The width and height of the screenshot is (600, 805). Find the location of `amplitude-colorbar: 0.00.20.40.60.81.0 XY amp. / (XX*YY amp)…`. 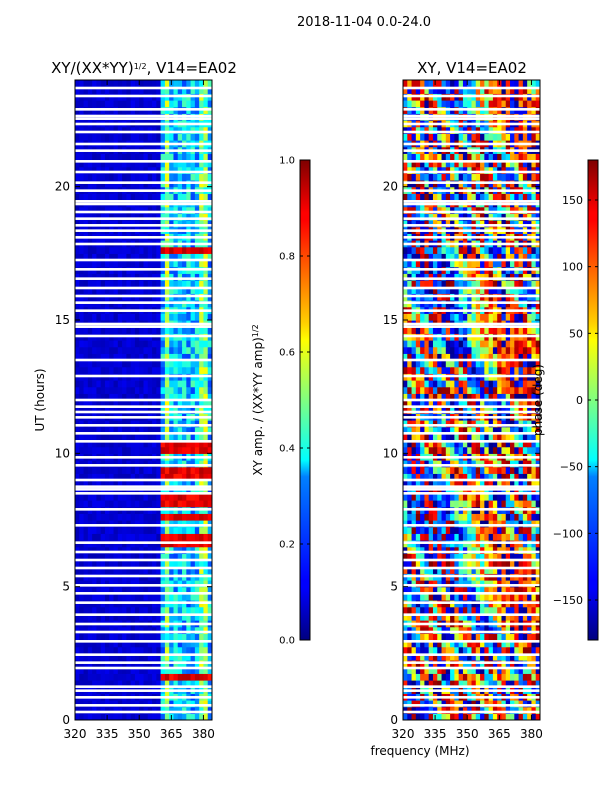

amplitude-colorbar: 0.00.20.40.60.81.0 XY amp. / (XX*YY amp)… is located at coordinates (281, 401).